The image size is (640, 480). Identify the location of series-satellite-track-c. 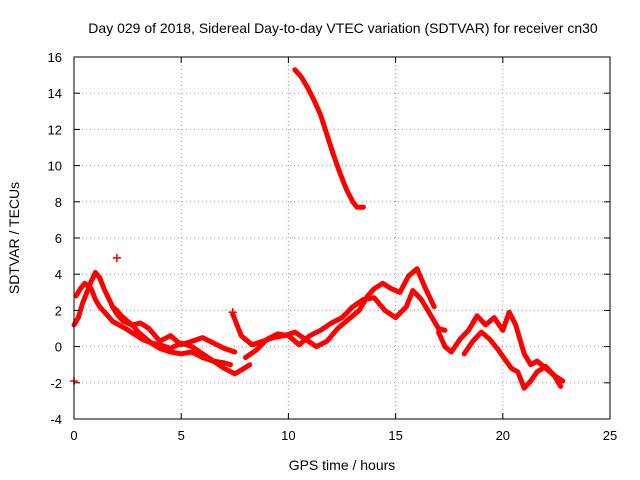
(174, 329).